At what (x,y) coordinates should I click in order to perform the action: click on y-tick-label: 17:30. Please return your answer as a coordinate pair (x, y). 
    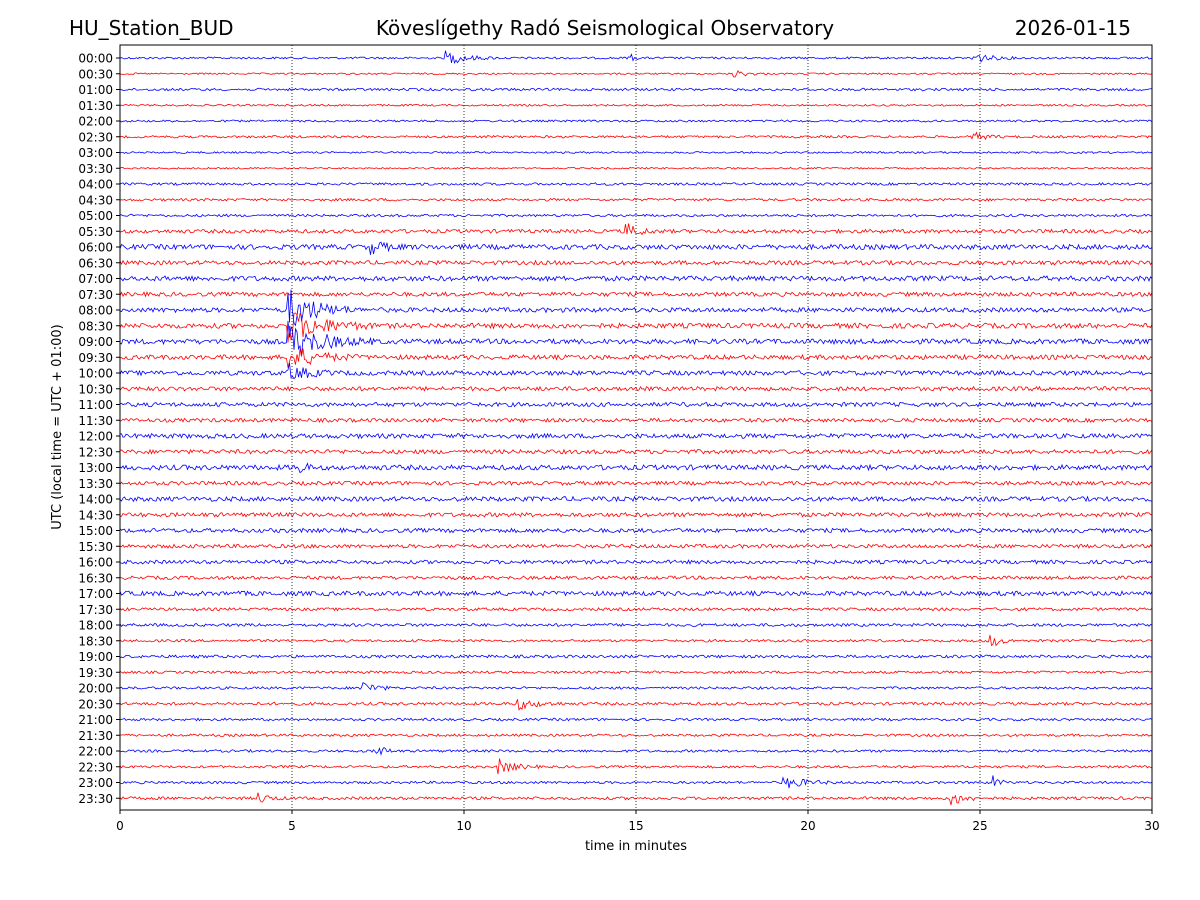
    Looking at the image, I should click on (95, 610).